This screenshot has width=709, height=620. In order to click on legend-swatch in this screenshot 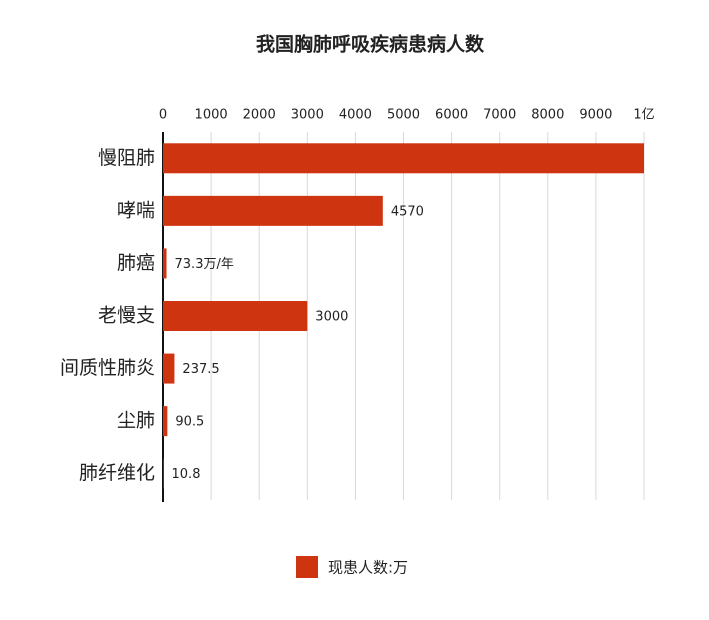, I will do `click(307, 567)`.